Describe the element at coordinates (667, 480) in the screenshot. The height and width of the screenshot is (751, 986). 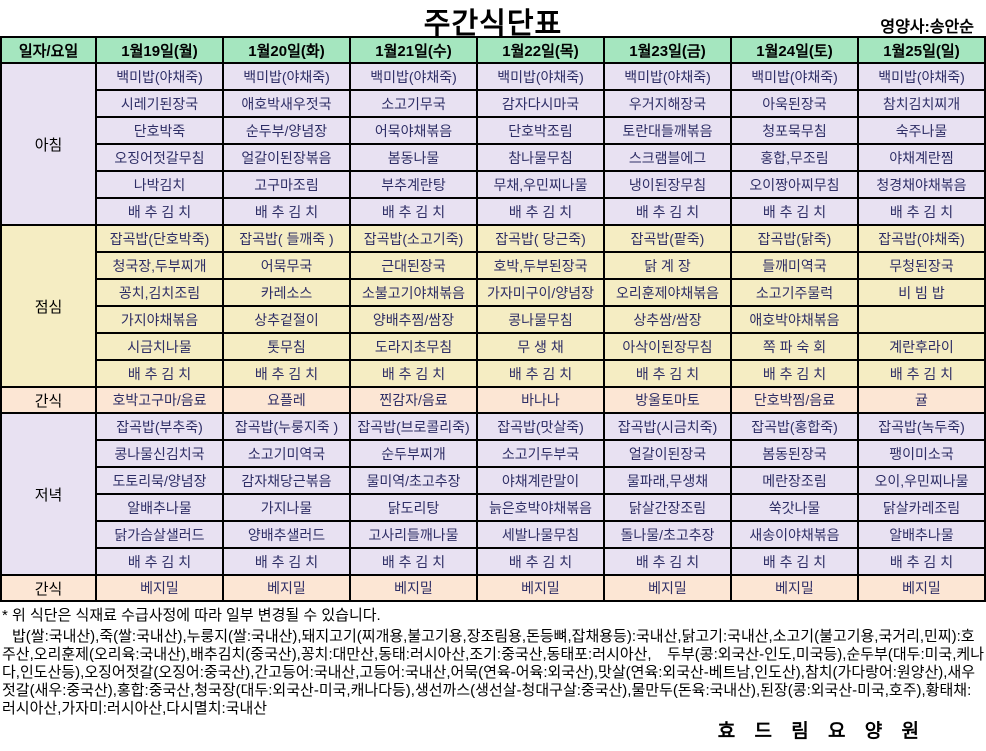
I see `dinner-cell-day5-item3: 물파래,무생채` at that location.